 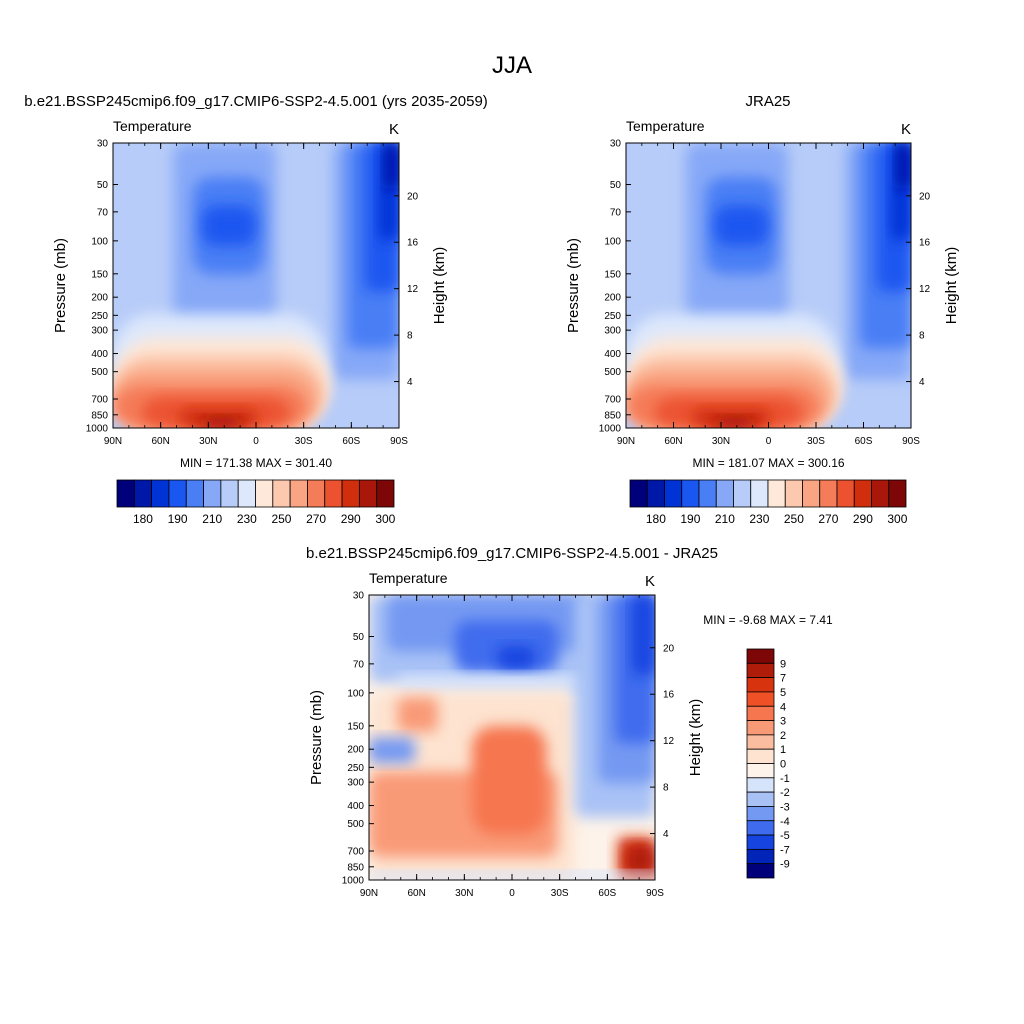 I want to click on x-tick-label: 90N, so click(x=113, y=441).